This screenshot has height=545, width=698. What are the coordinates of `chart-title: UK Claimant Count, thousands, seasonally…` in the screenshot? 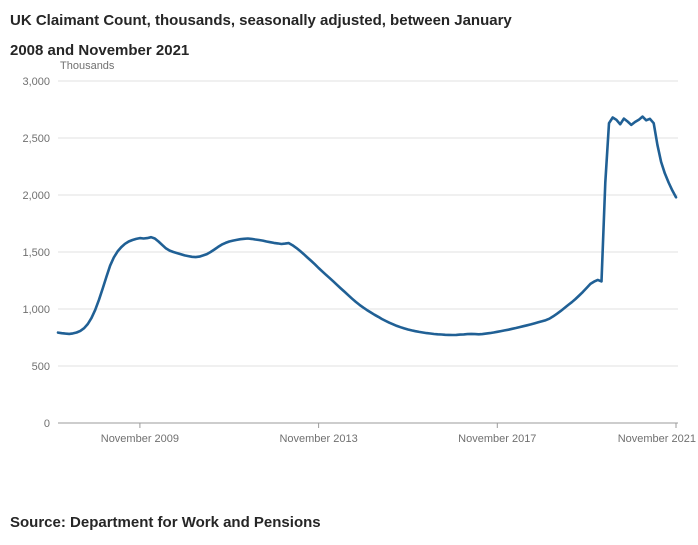 It's located at (320, 36).